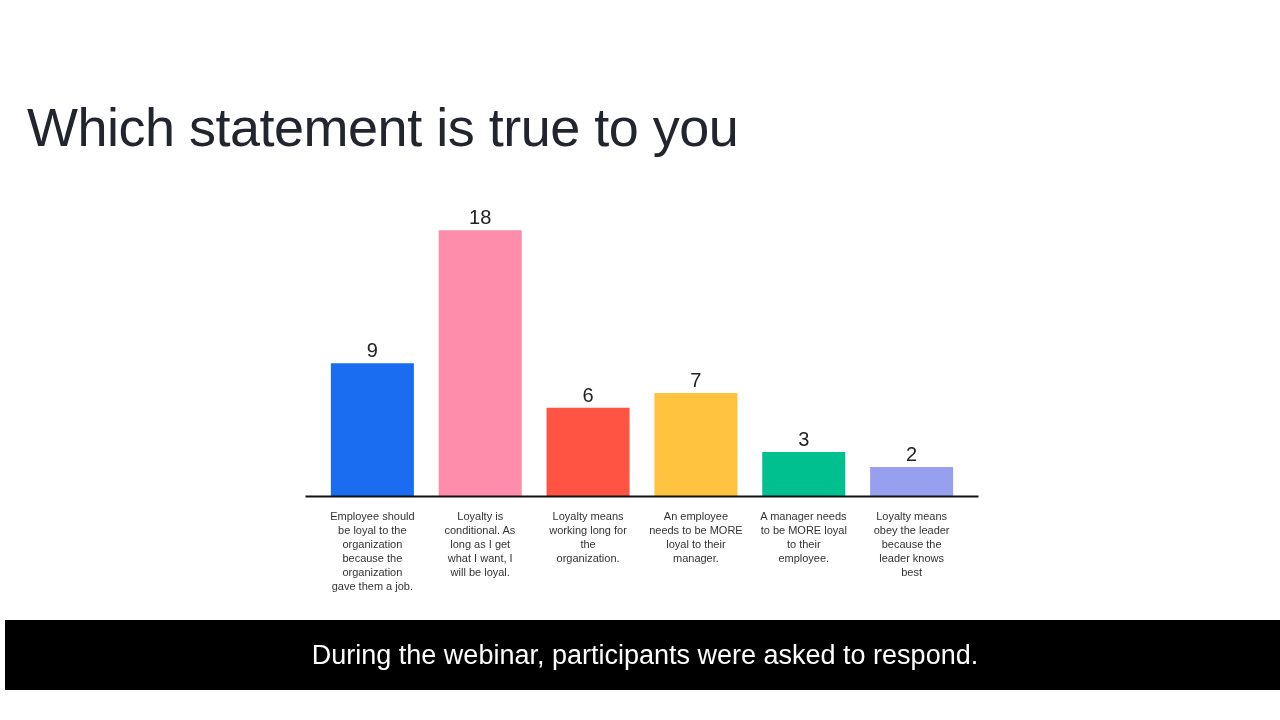 This screenshot has height=720, width=1280. What do you see at coordinates (382, 127) in the screenshot?
I see `chart-title: Which statement is true to you` at bounding box center [382, 127].